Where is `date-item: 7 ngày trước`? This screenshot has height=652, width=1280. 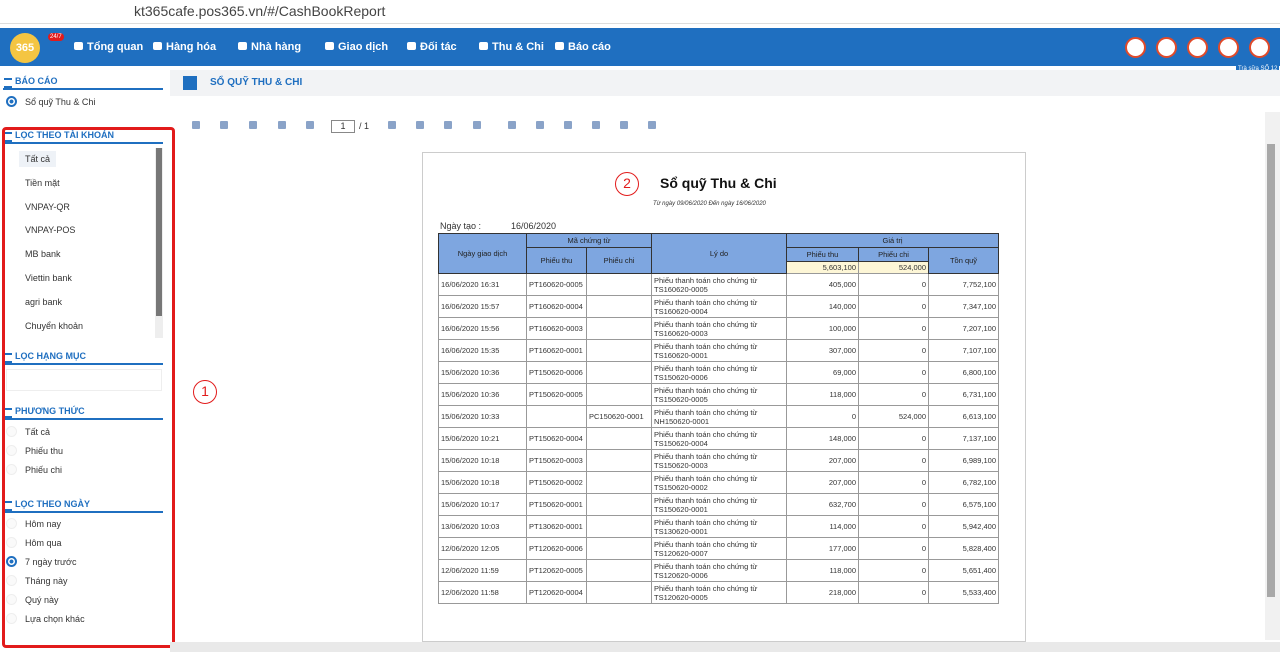
date-item: 7 ngày trước is located at coordinates (51, 562).